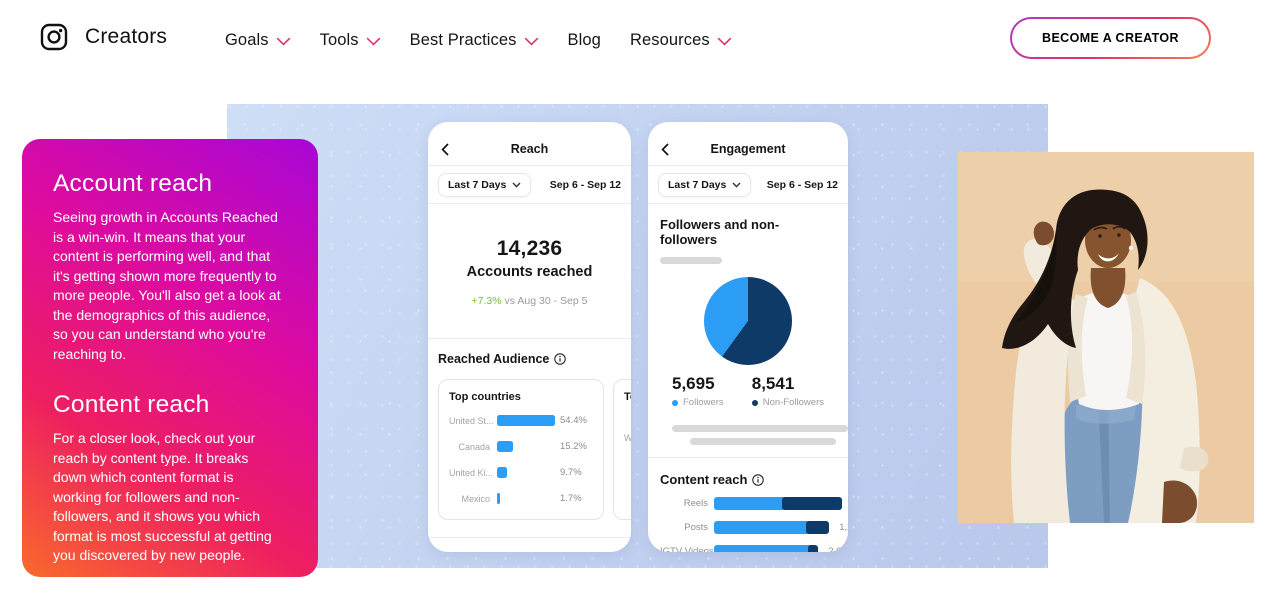  I want to click on content-type-value: 3,300, so click(845, 503).